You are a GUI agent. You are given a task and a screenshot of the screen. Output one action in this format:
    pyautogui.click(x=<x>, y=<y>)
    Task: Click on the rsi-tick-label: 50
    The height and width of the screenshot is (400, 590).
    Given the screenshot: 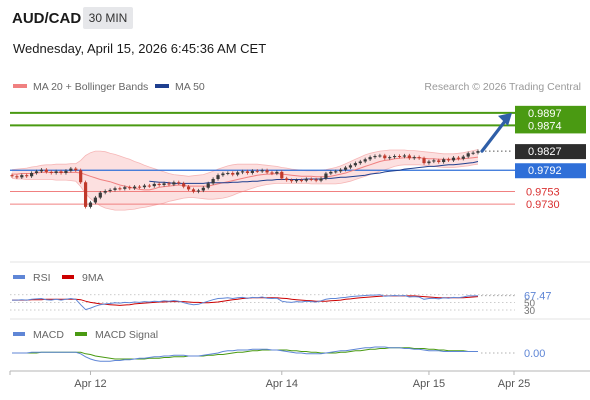 What is the action you would take?
    pyautogui.click(x=530, y=303)
    